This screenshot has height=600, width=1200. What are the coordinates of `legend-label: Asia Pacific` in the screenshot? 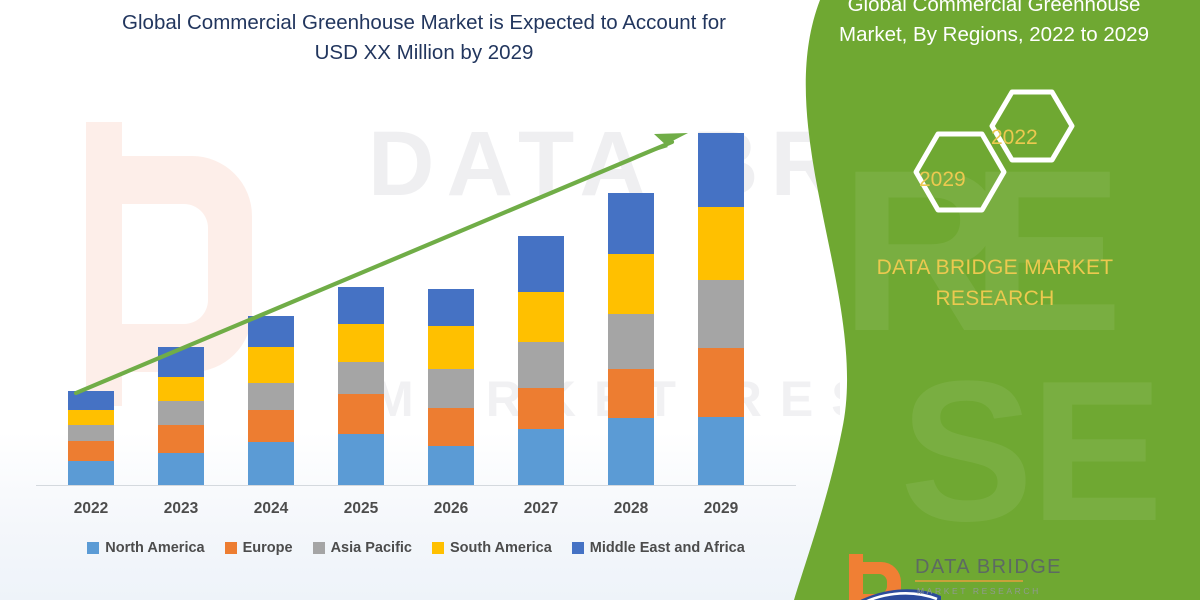 It's located at (371, 548).